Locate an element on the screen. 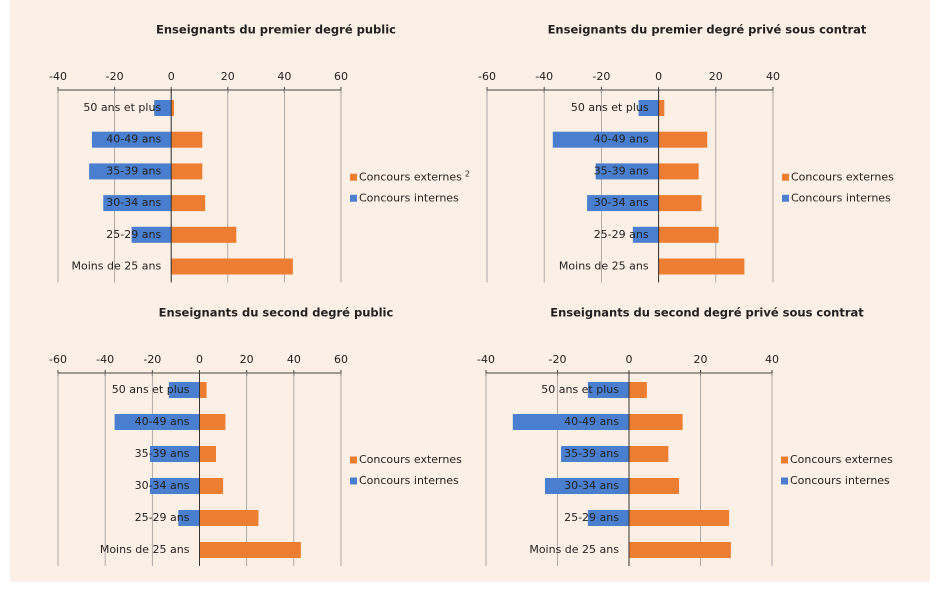 Image resolution: width=940 pixels, height=592 pixels. legend-label: Concours externes 2 is located at coordinates (414, 176).